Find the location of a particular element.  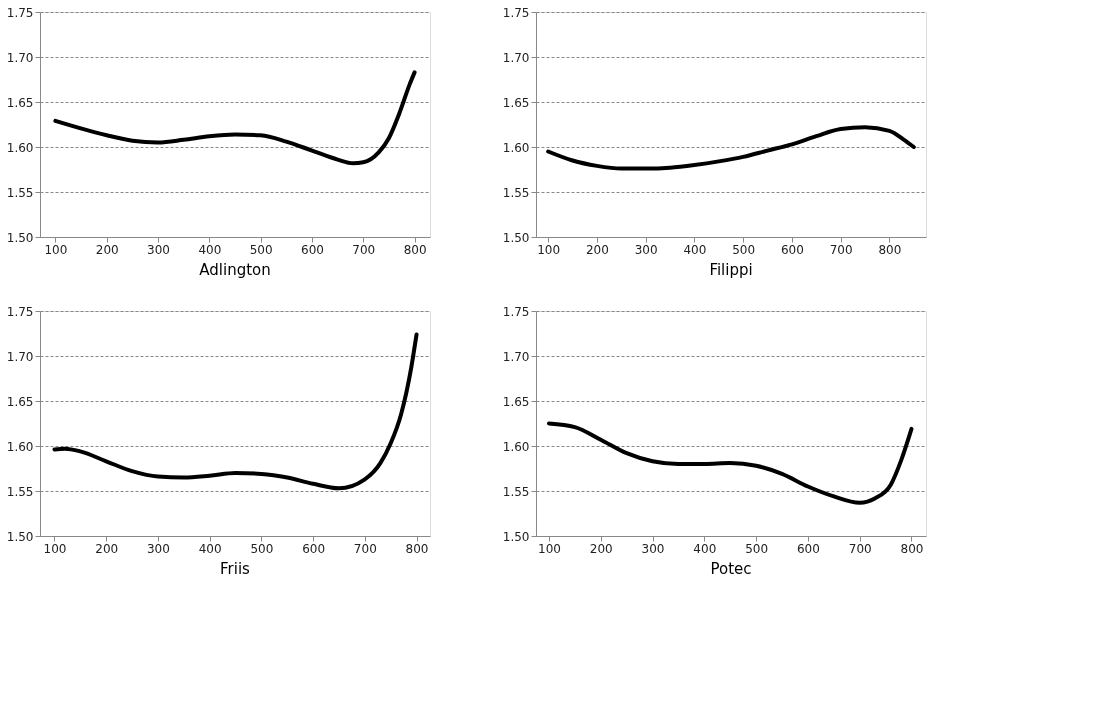

text: Filippi is located at coordinates (731, 270).